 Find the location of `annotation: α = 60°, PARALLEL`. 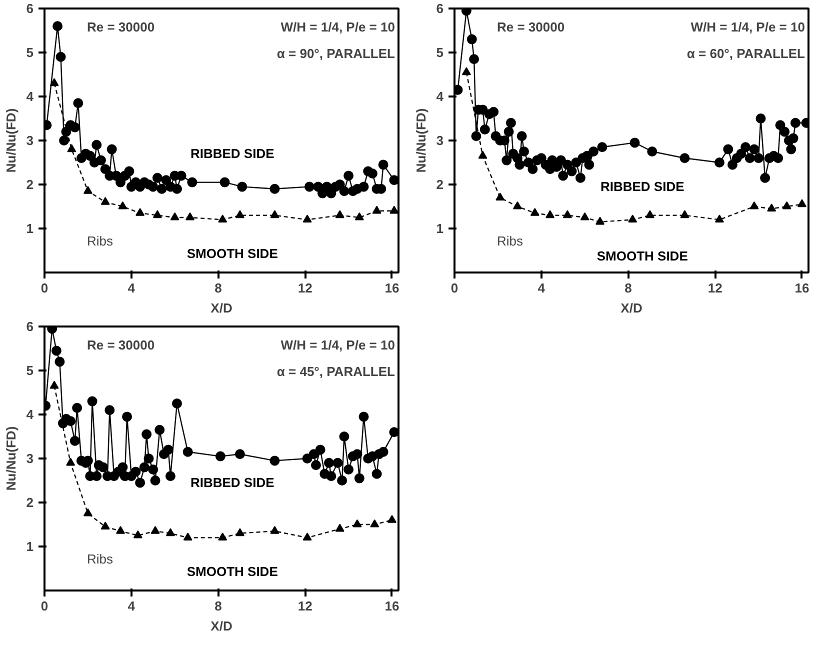

annotation: α = 60°, PARALLEL is located at coordinates (746, 53).